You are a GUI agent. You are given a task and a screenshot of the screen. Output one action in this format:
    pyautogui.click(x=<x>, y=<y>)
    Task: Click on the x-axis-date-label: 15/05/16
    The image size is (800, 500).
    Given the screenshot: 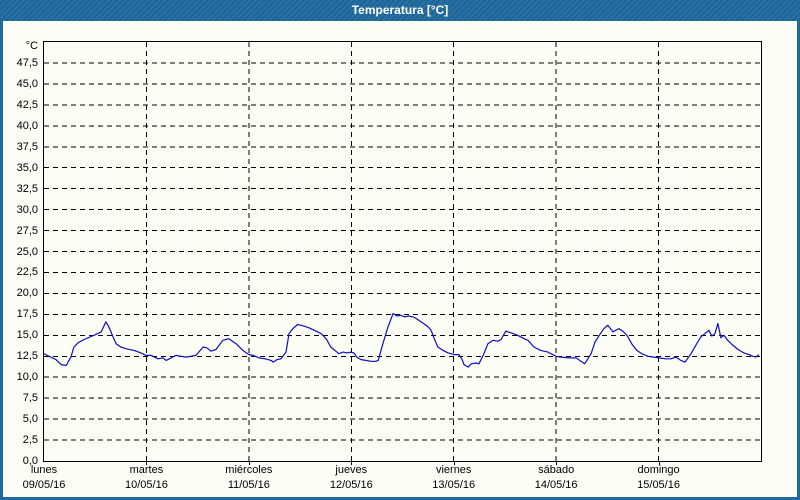 What is the action you would take?
    pyautogui.click(x=658, y=485)
    